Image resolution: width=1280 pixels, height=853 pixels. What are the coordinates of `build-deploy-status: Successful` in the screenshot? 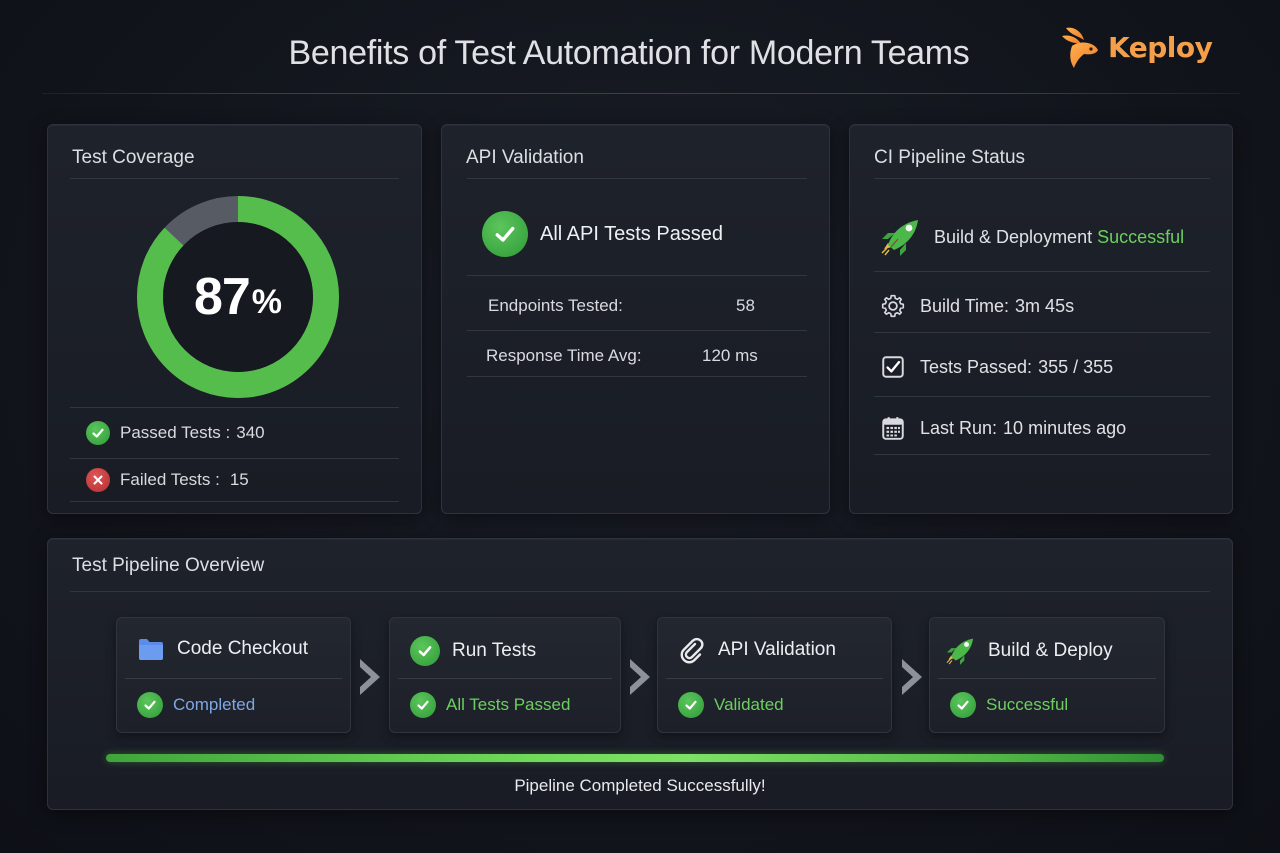 It's located at (1141, 236).